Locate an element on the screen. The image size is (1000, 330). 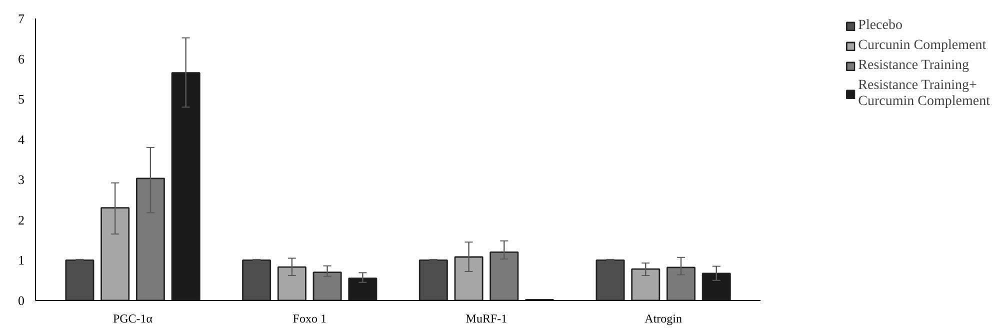
x-tick-label: PGC-1α is located at coordinates (133, 319).